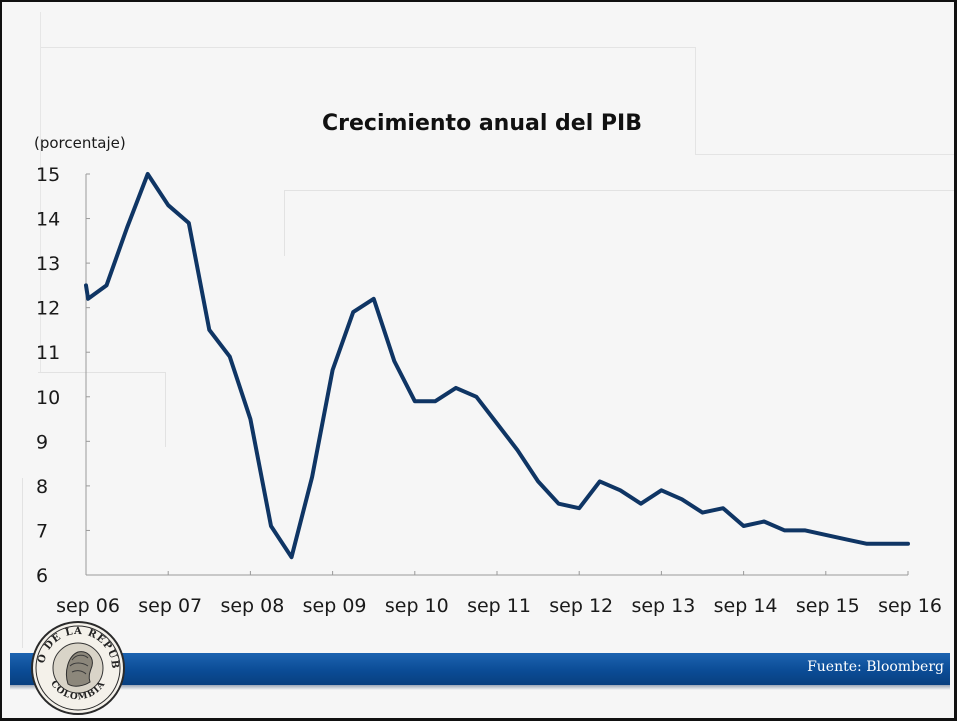  I want to click on background-panel-top, so click(367, 47).